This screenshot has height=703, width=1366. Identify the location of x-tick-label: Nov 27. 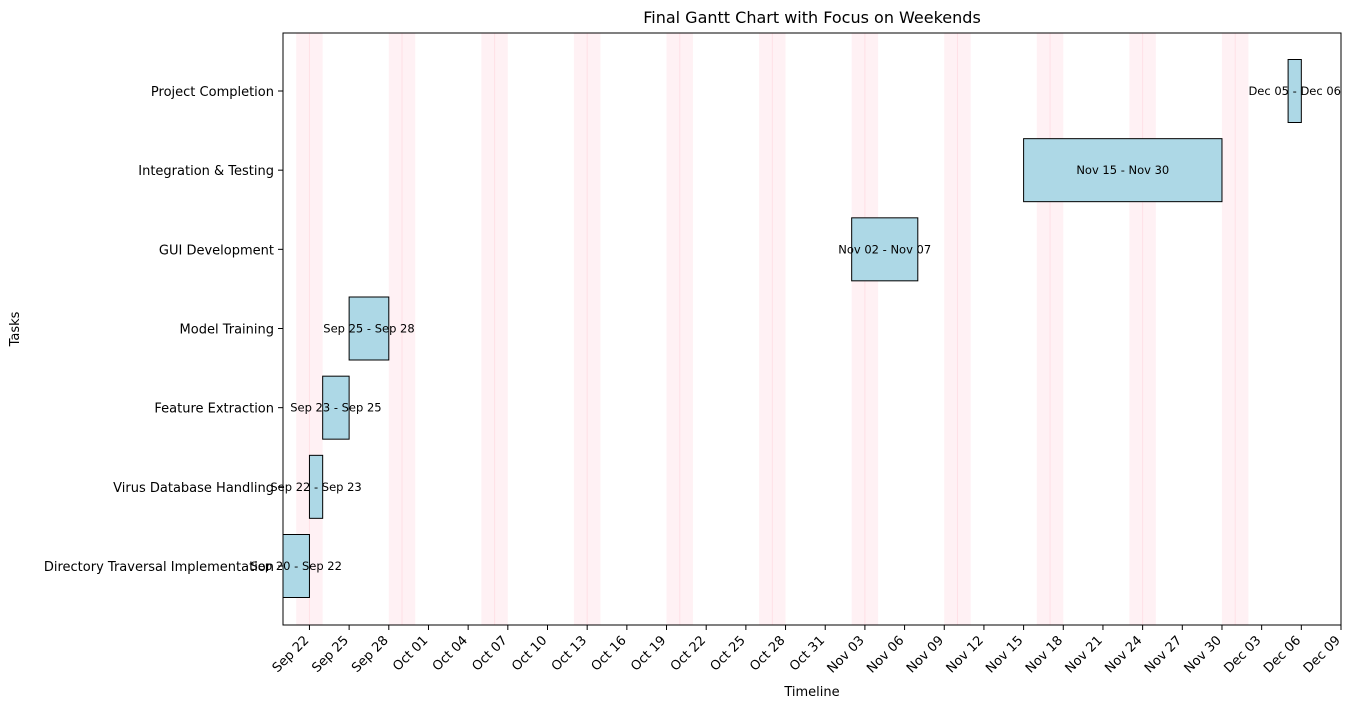
(1163, 654).